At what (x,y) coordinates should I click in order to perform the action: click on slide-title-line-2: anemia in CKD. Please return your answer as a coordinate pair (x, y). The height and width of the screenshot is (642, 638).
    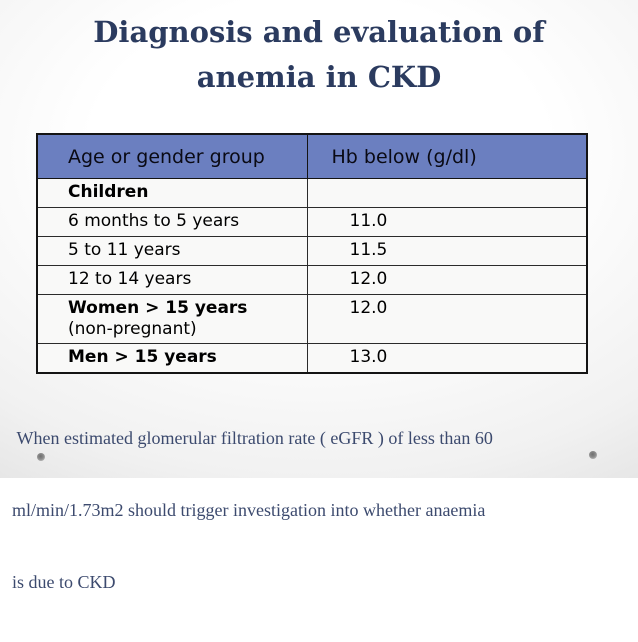
    Looking at the image, I should click on (319, 77).